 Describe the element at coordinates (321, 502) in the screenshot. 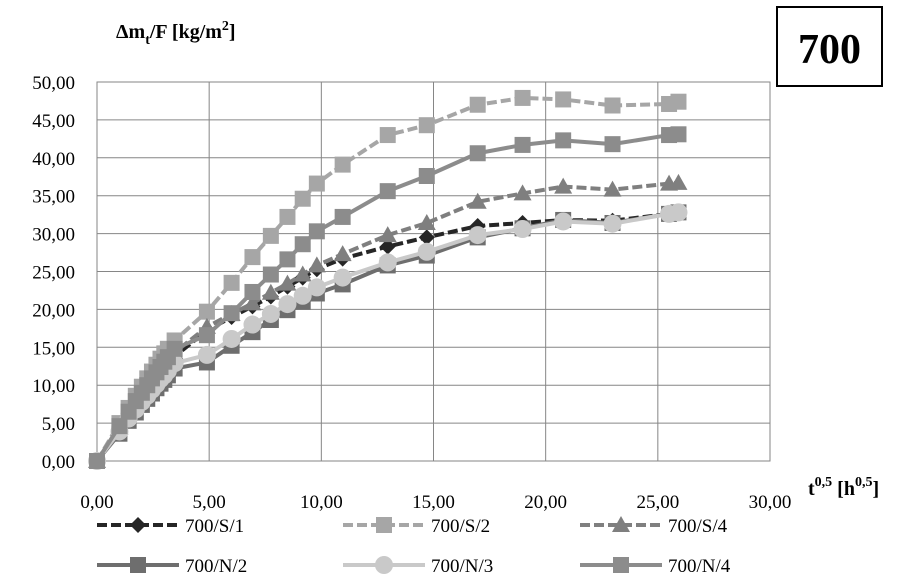

I see `x-tick-label: 10,00` at that location.